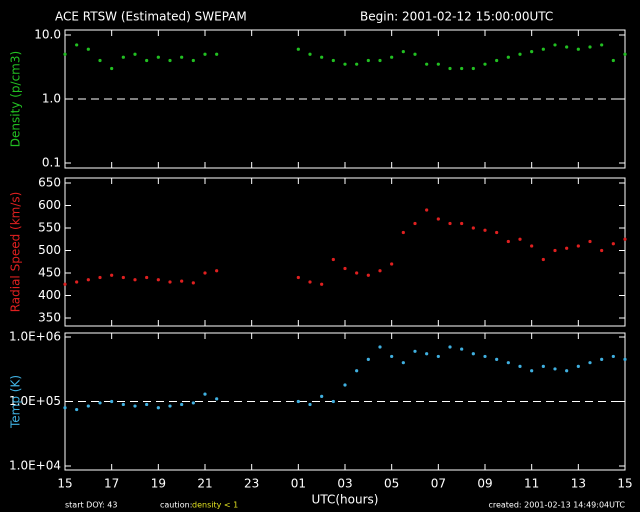 The width and height of the screenshot is (640, 512). Describe the element at coordinates (298, 484) in the screenshot. I see `x-tick-label: 01` at that location.